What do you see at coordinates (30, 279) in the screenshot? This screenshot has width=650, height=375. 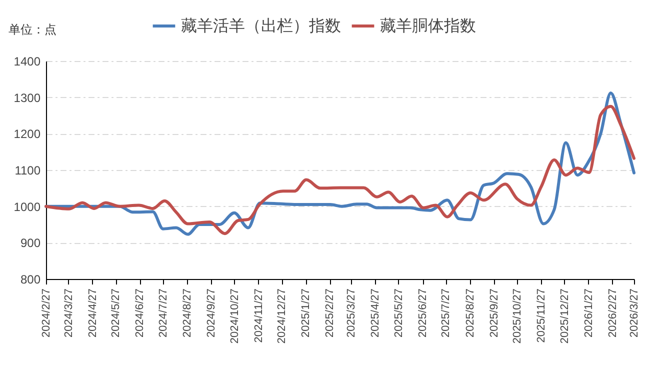 I see `y-tick-label: 800` at bounding box center [30, 279].